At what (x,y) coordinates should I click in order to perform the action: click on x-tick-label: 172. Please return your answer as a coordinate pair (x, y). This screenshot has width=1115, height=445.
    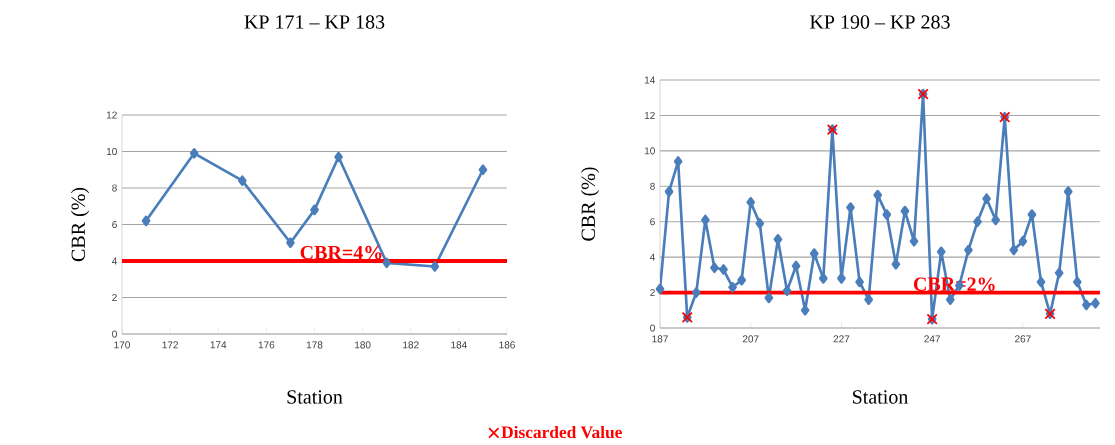
    Looking at the image, I should click on (170, 345).